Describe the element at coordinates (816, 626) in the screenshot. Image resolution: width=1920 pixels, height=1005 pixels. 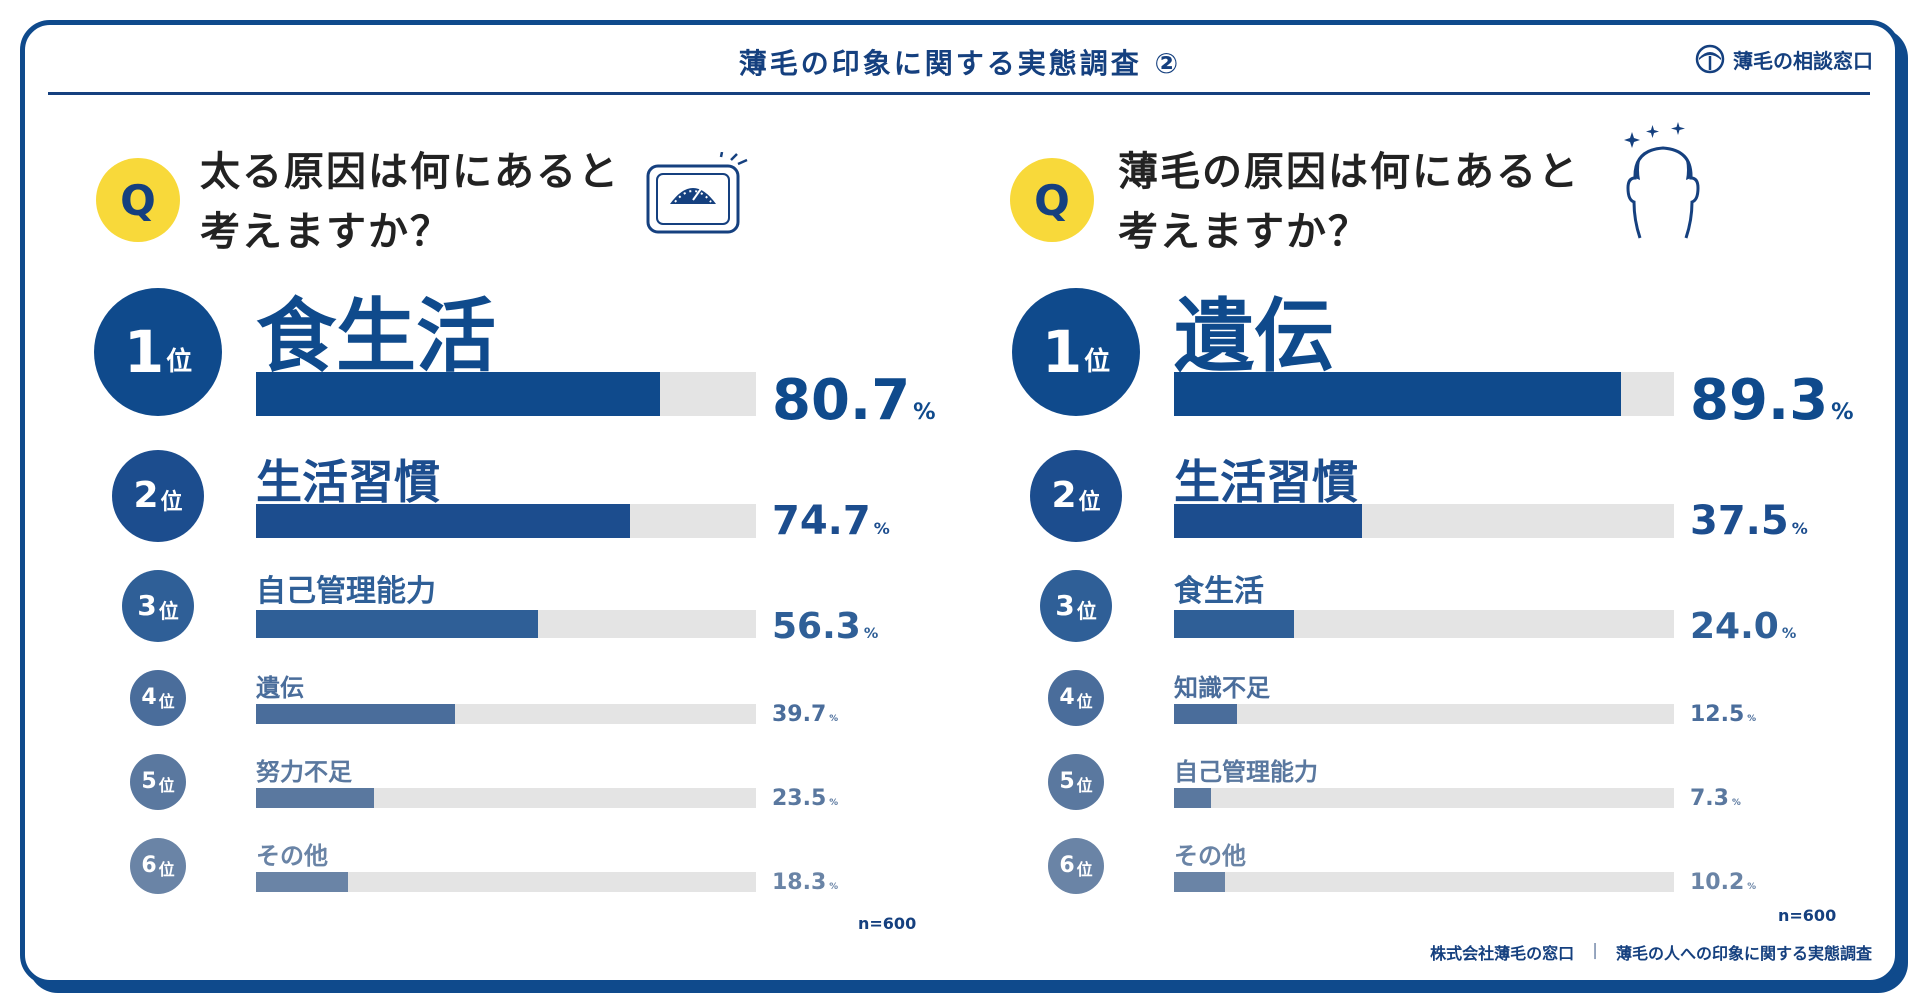
I see `value-number: 56.3` at that location.